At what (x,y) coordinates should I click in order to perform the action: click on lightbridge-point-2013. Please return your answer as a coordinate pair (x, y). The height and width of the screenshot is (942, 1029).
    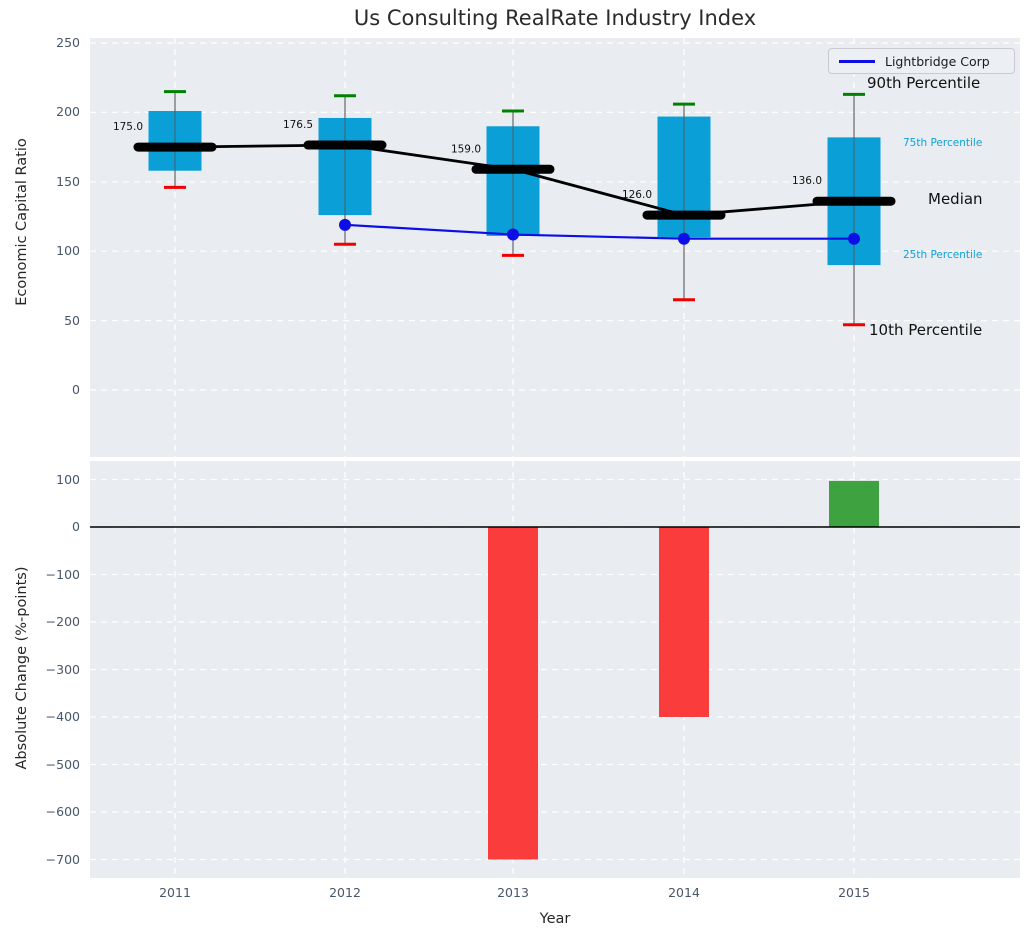
    Looking at the image, I should click on (513, 234).